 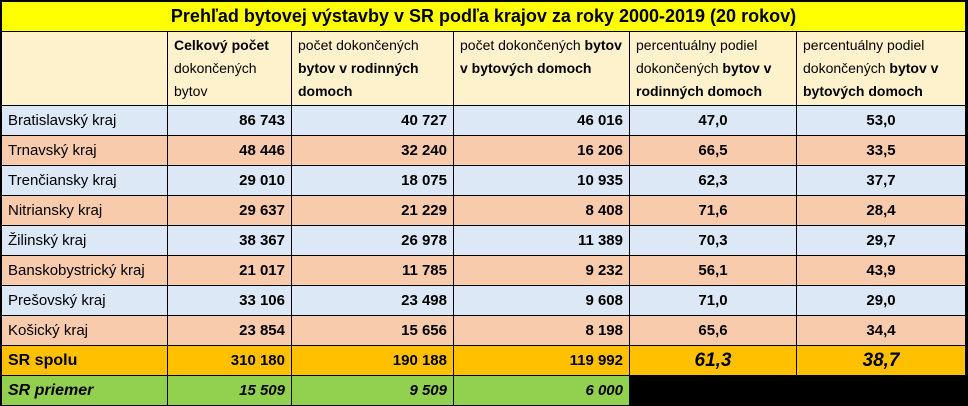 What do you see at coordinates (229, 270) in the screenshot?
I see `total-value: 21 017` at bounding box center [229, 270].